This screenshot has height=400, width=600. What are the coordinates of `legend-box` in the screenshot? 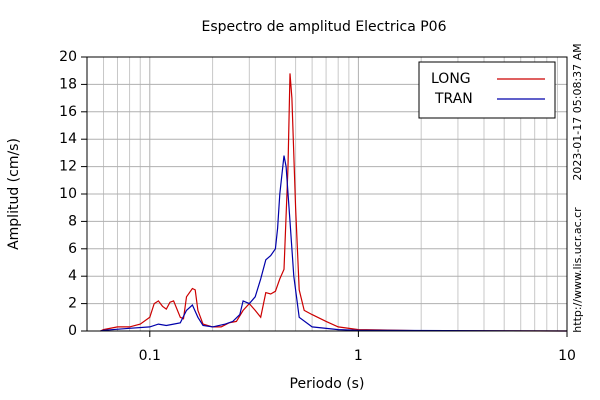 It's located at (487, 90).